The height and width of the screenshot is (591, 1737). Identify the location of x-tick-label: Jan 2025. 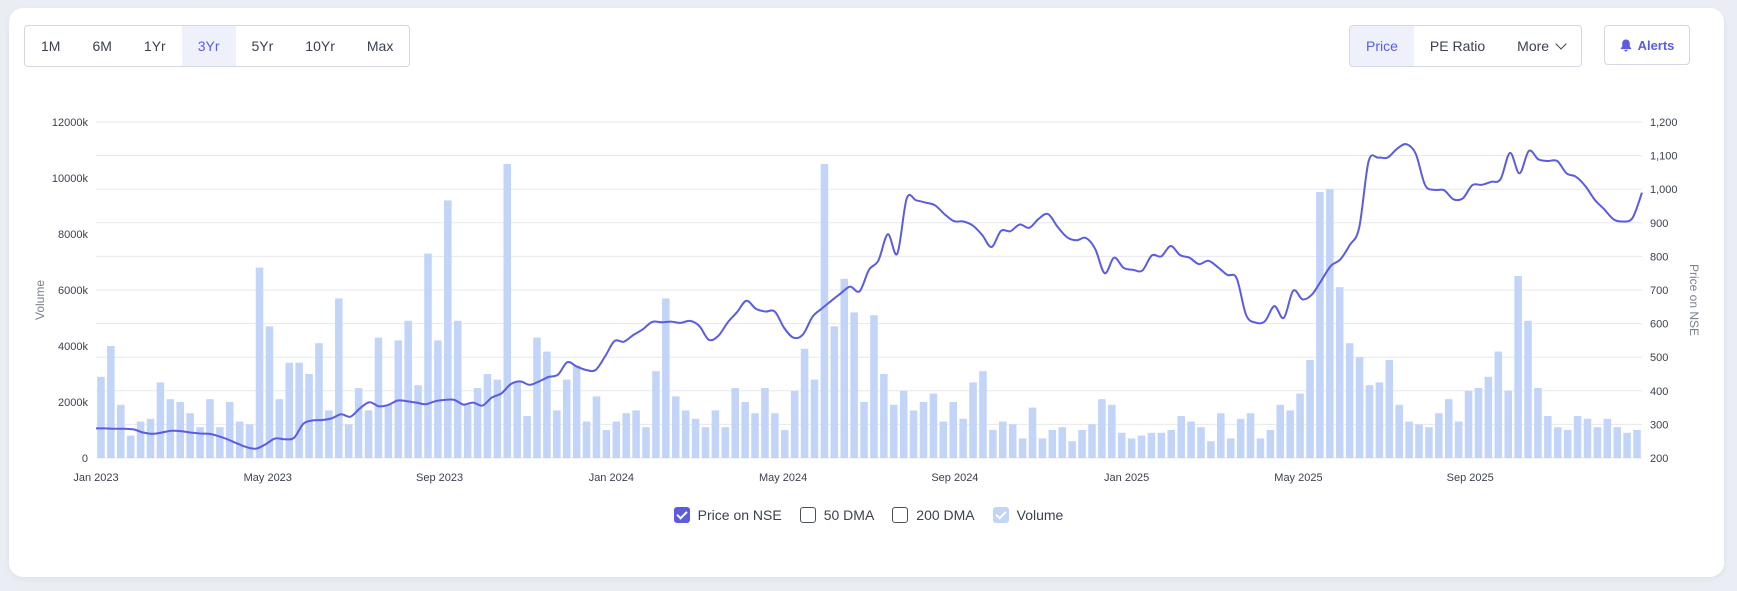
(1126, 478).